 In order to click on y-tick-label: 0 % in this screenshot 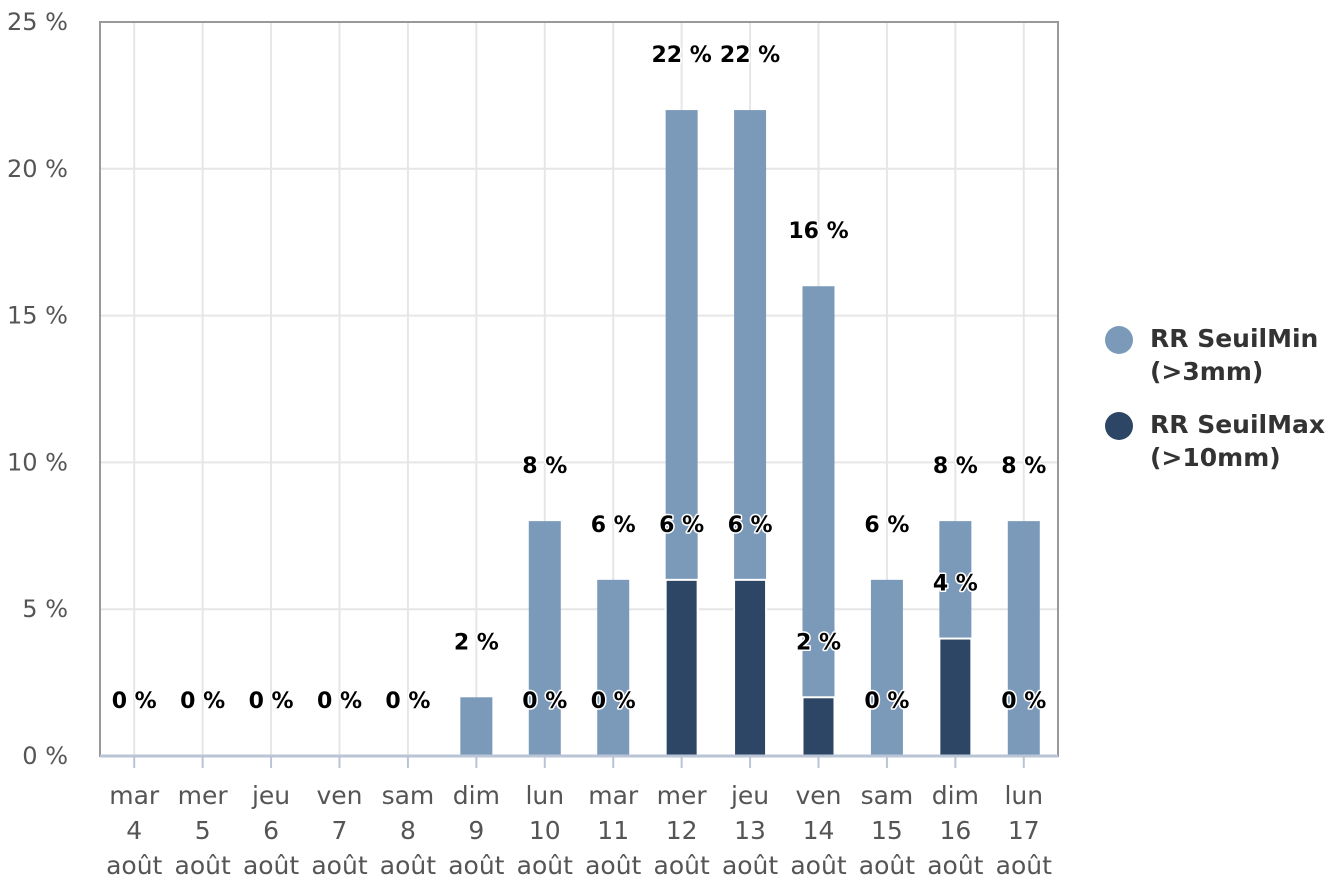, I will do `click(45, 756)`.